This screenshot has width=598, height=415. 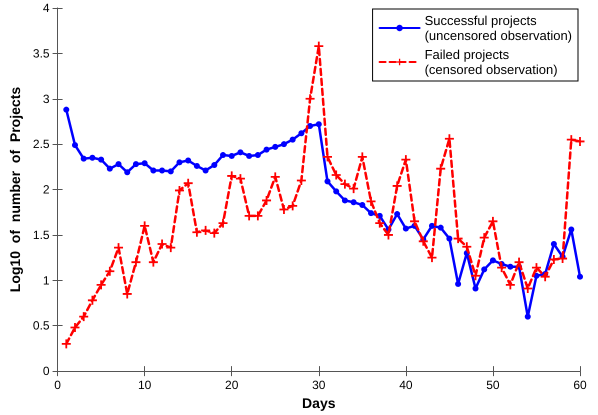 What do you see at coordinates (232, 385) in the screenshot?
I see `x-tick-label: 20` at bounding box center [232, 385].